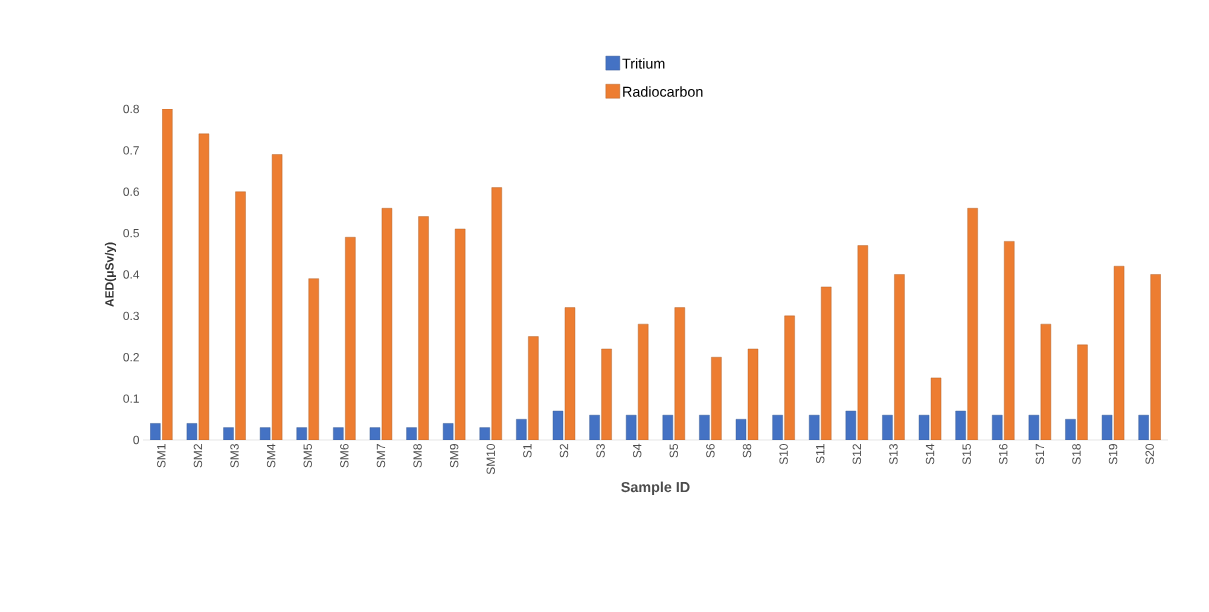  I want to click on y-tick-label: 0.3, so click(131, 316).